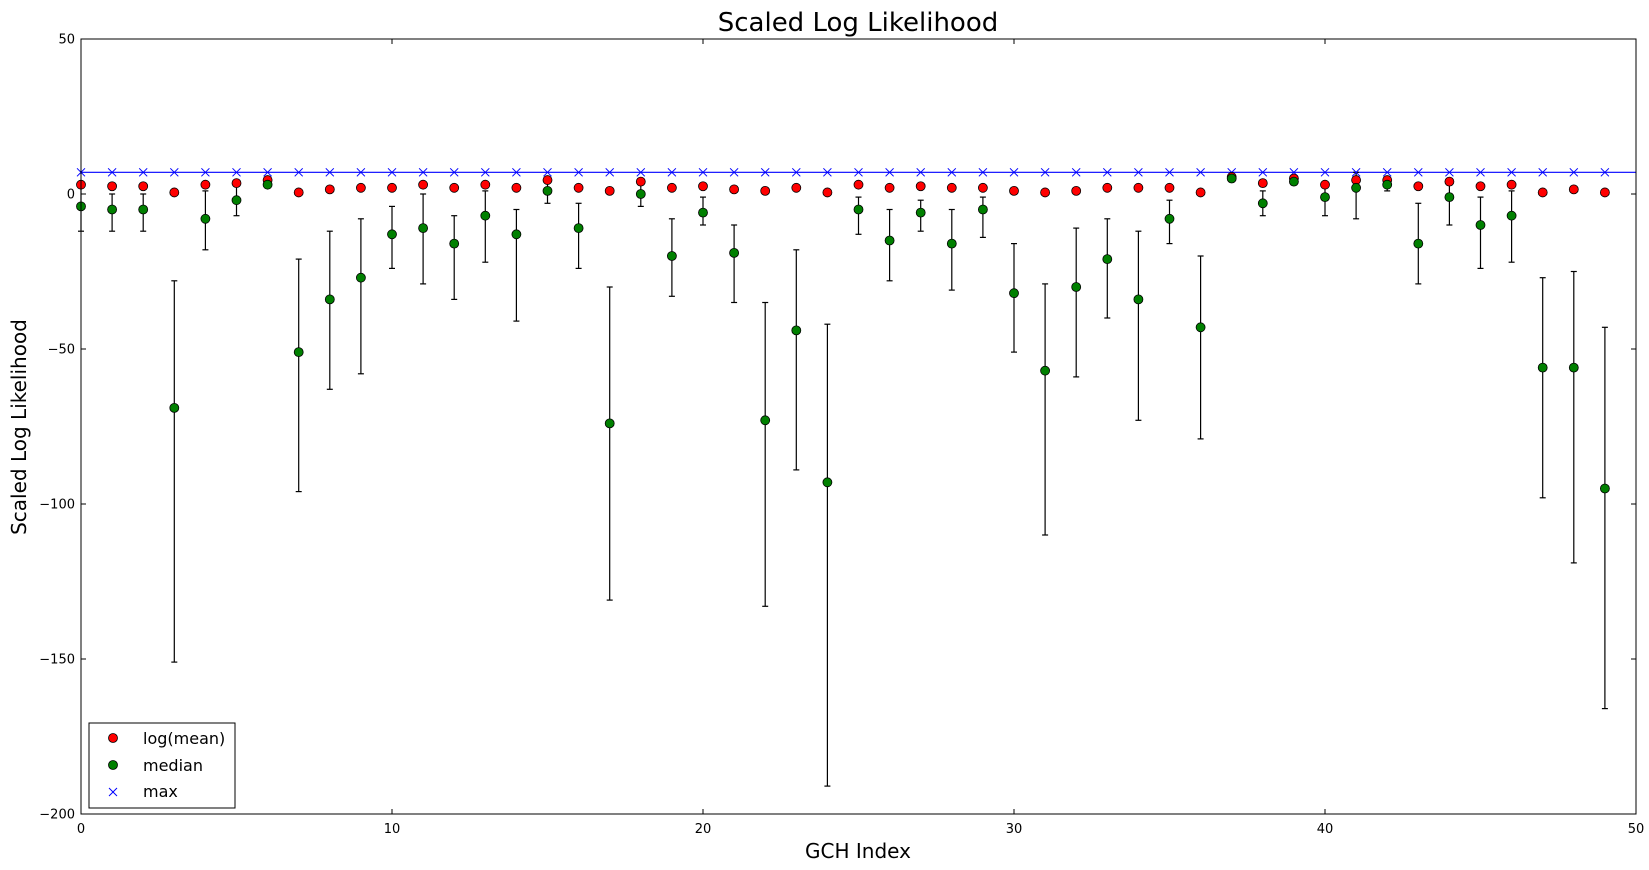 The height and width of the screenshot is (870, 1649). Describe the element at coordinates (71, 195) in the screenshot. I see `y-tick-label: 0` at that location.